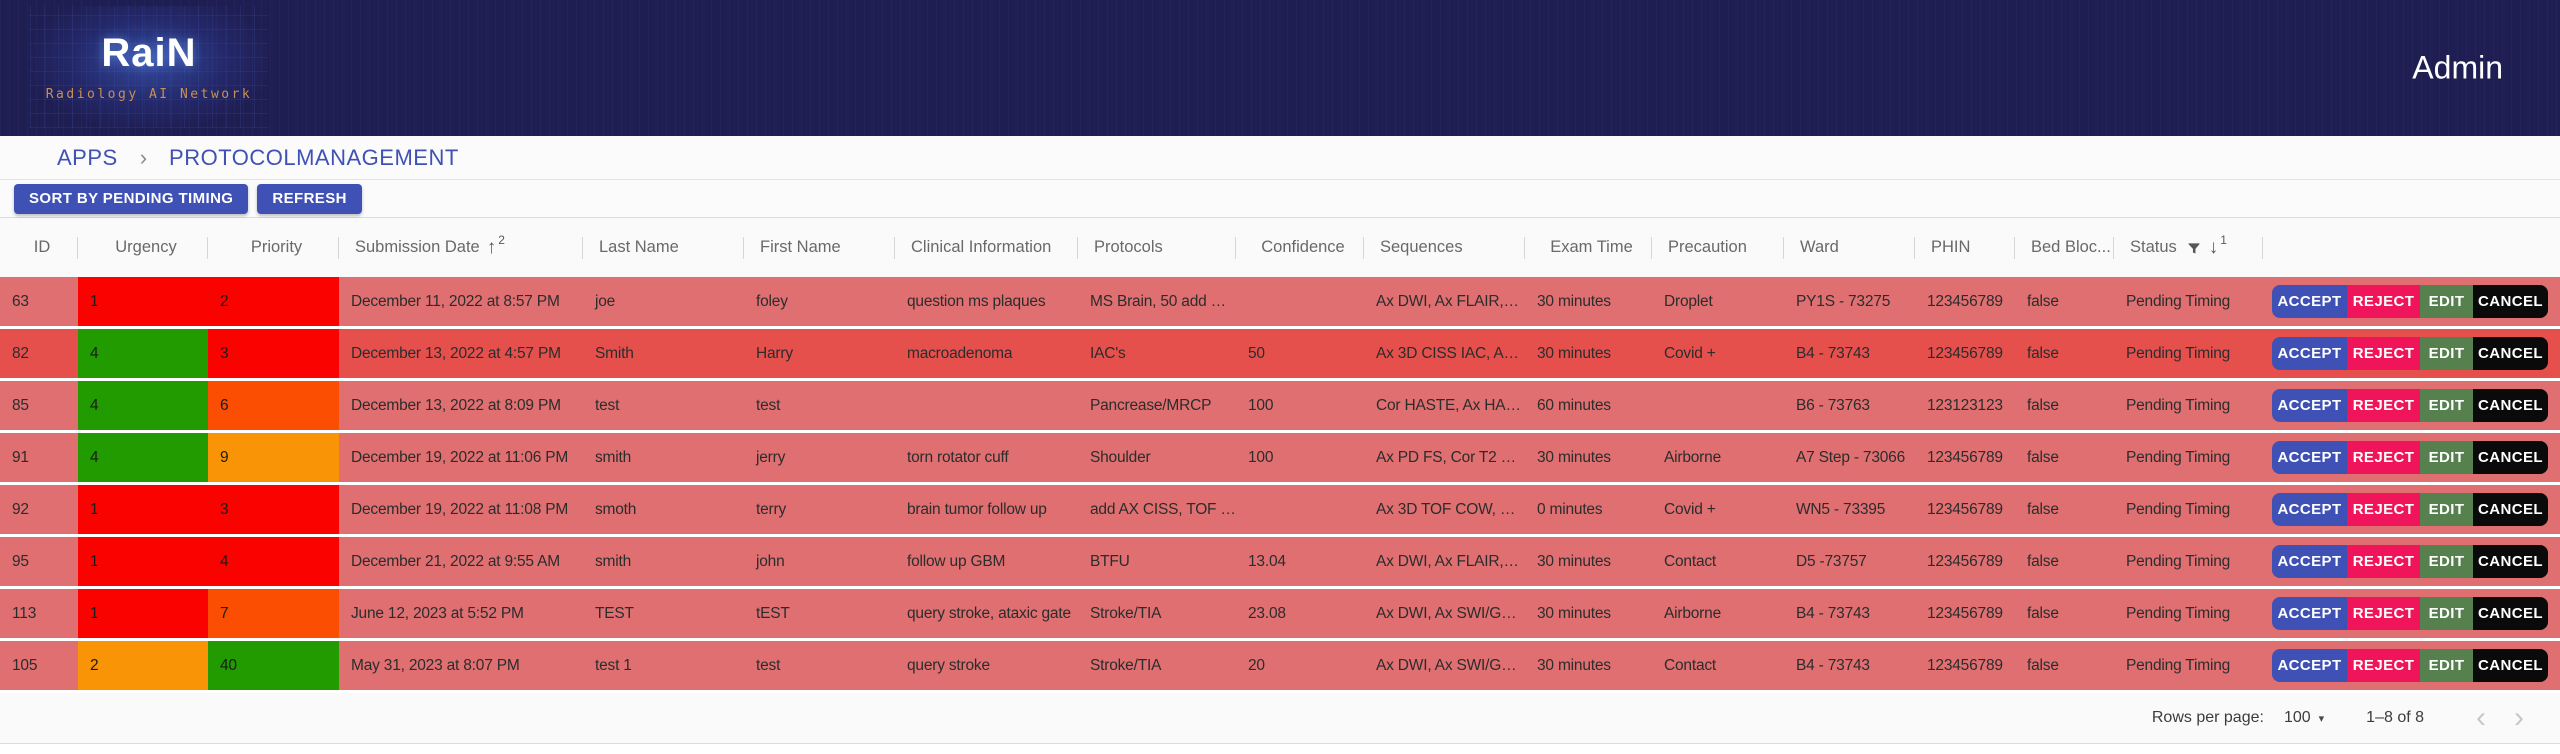 This screenshot has width=2560, height=754. What do you see at coordinates (87, 157) in the screenshot?
I see `breadcrumb-item-apps: APPS` at bounding box center [87, 157].